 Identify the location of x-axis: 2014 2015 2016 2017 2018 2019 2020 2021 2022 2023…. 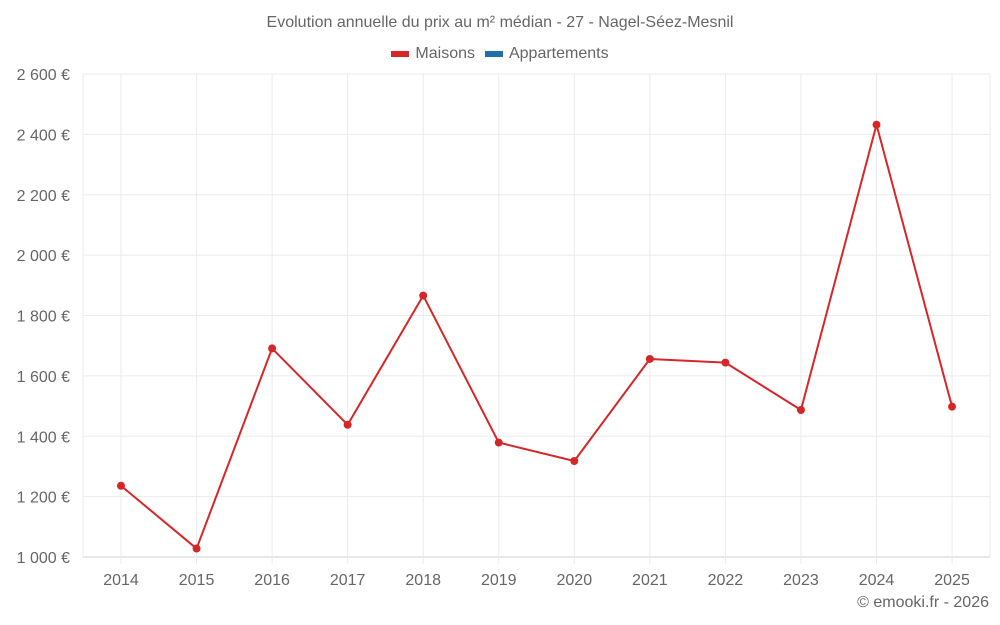
(536, 580).